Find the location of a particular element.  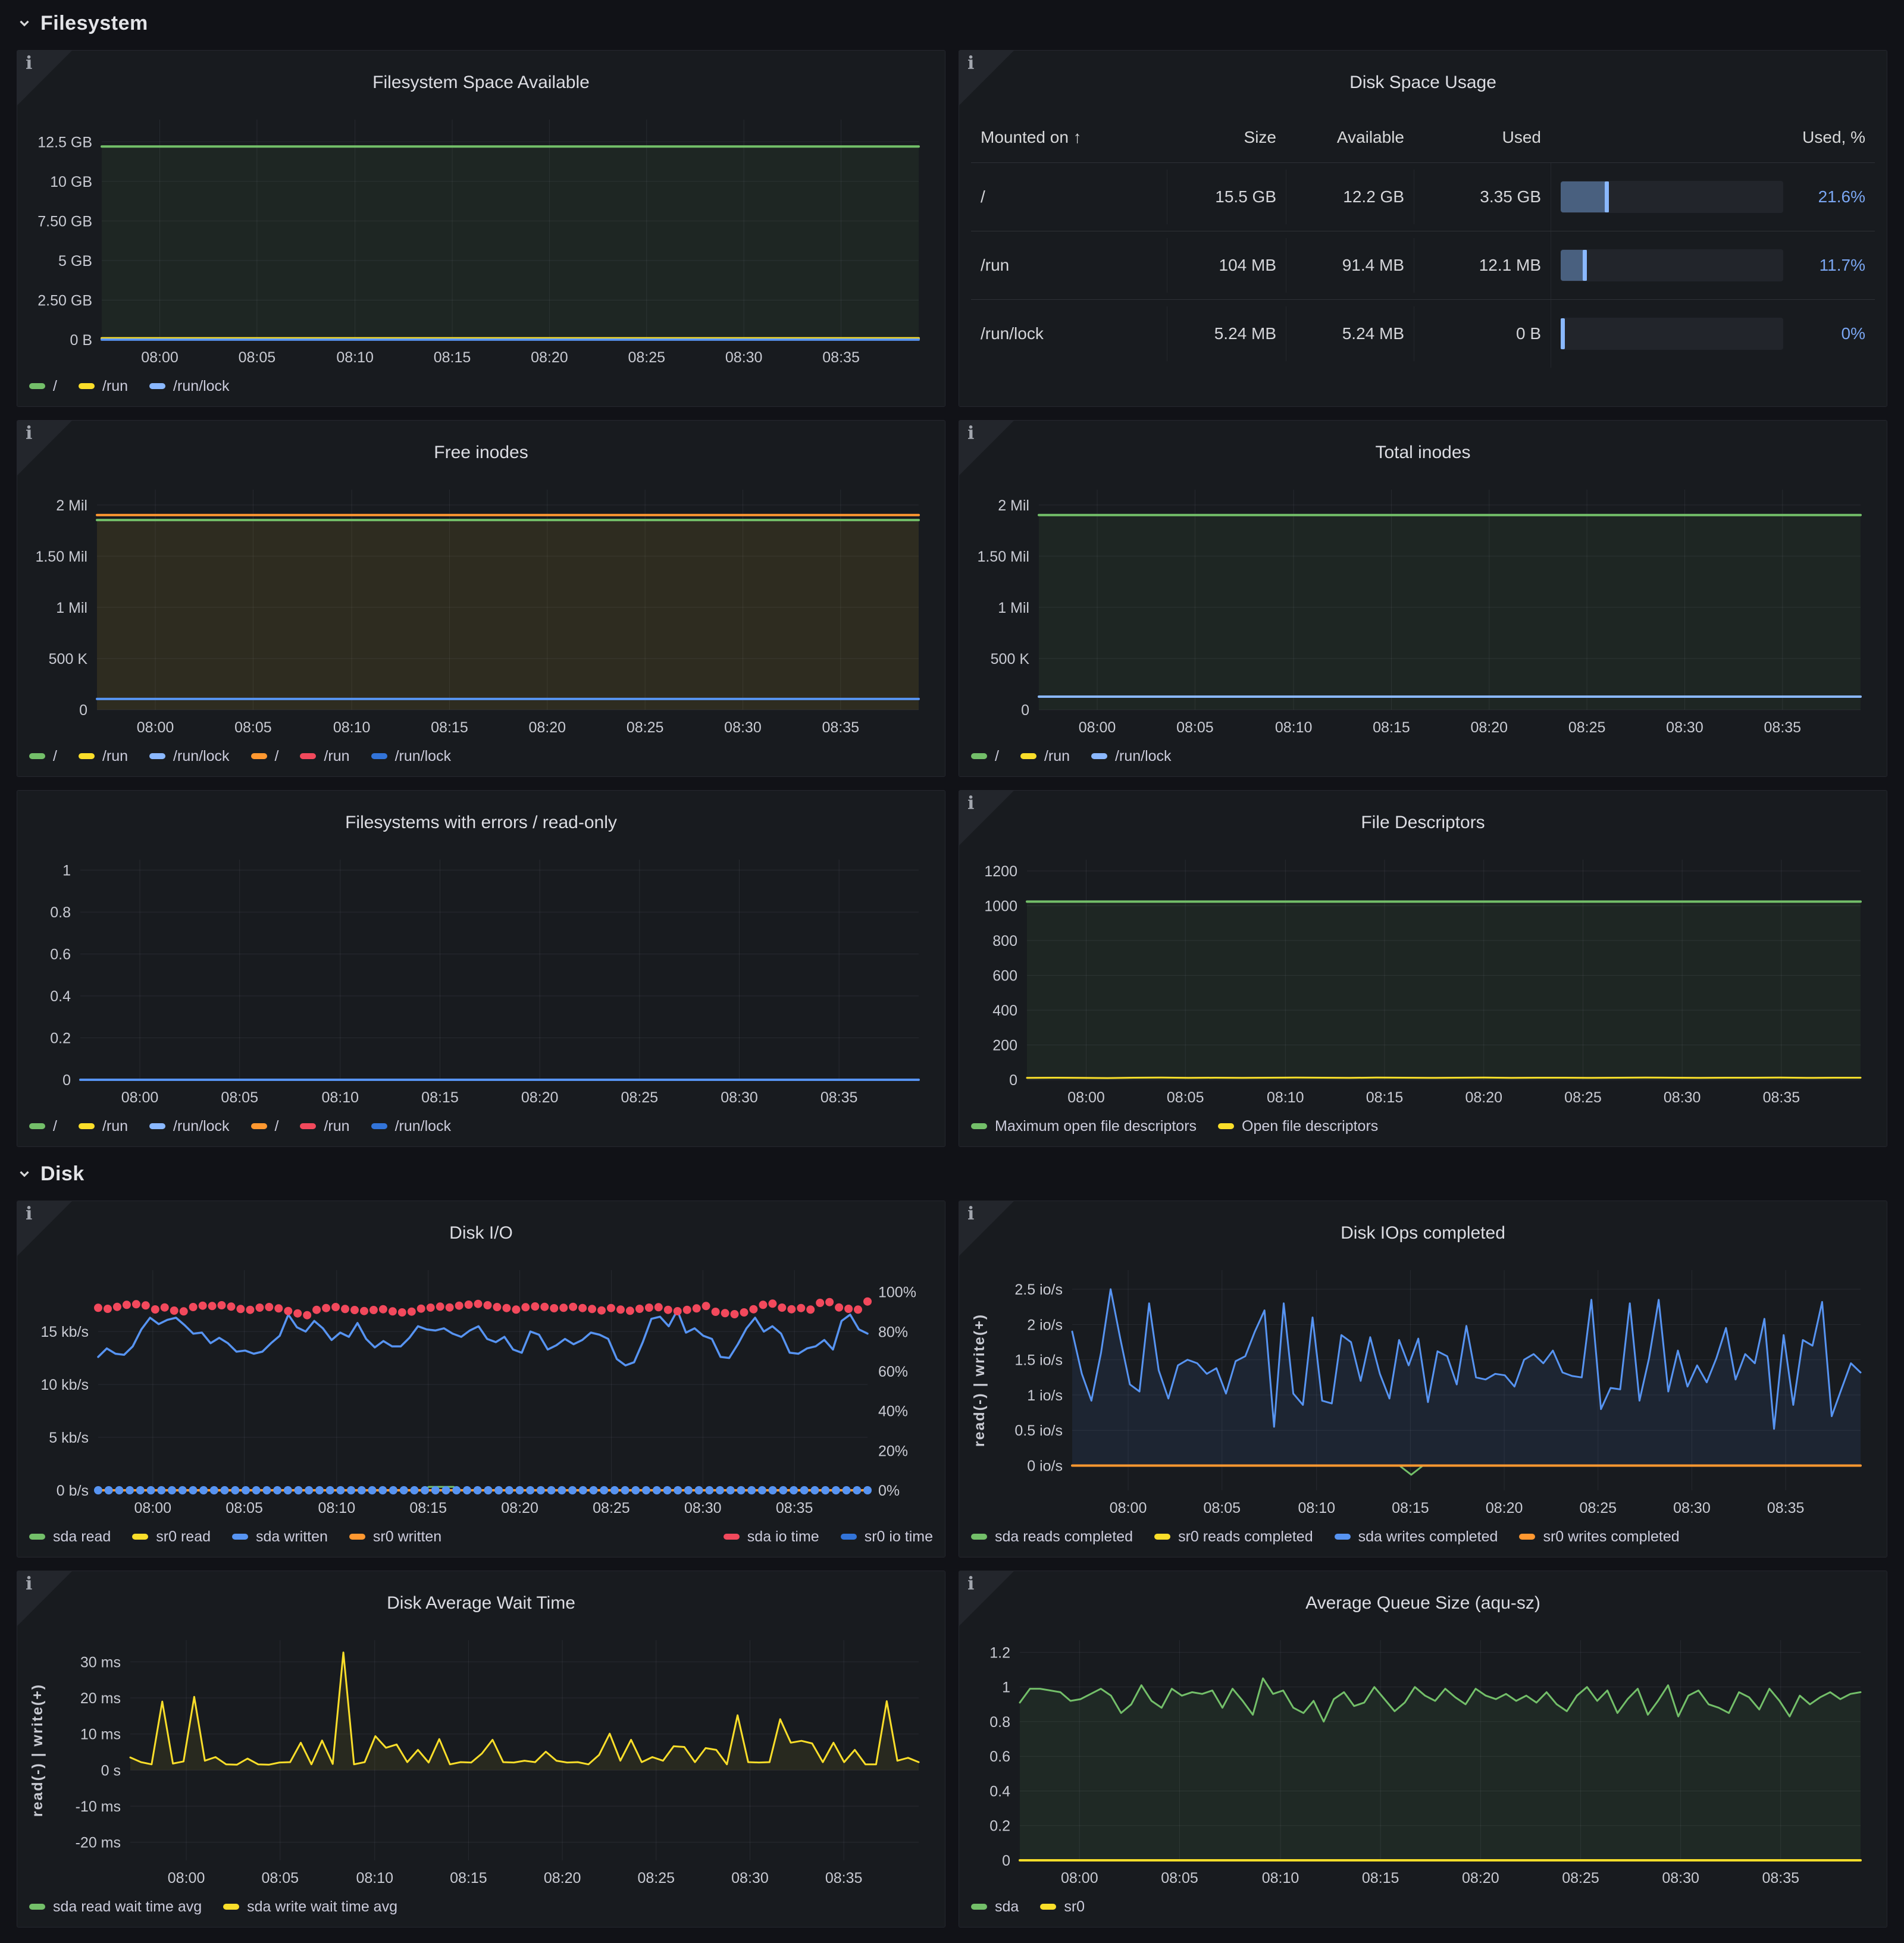

legend-item: sda io time is located at coordinates (771, 1537).